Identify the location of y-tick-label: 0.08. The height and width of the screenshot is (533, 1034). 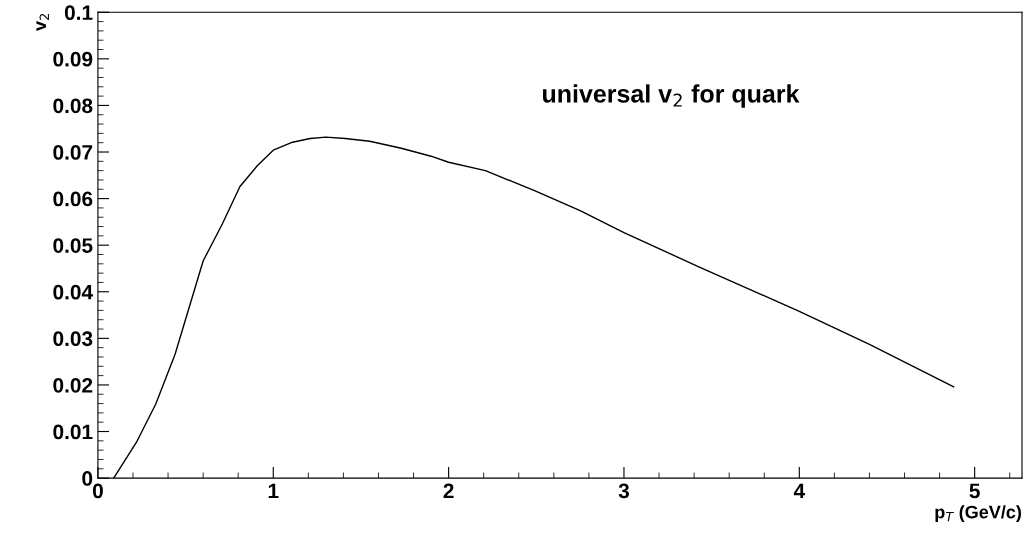
(73, 106).